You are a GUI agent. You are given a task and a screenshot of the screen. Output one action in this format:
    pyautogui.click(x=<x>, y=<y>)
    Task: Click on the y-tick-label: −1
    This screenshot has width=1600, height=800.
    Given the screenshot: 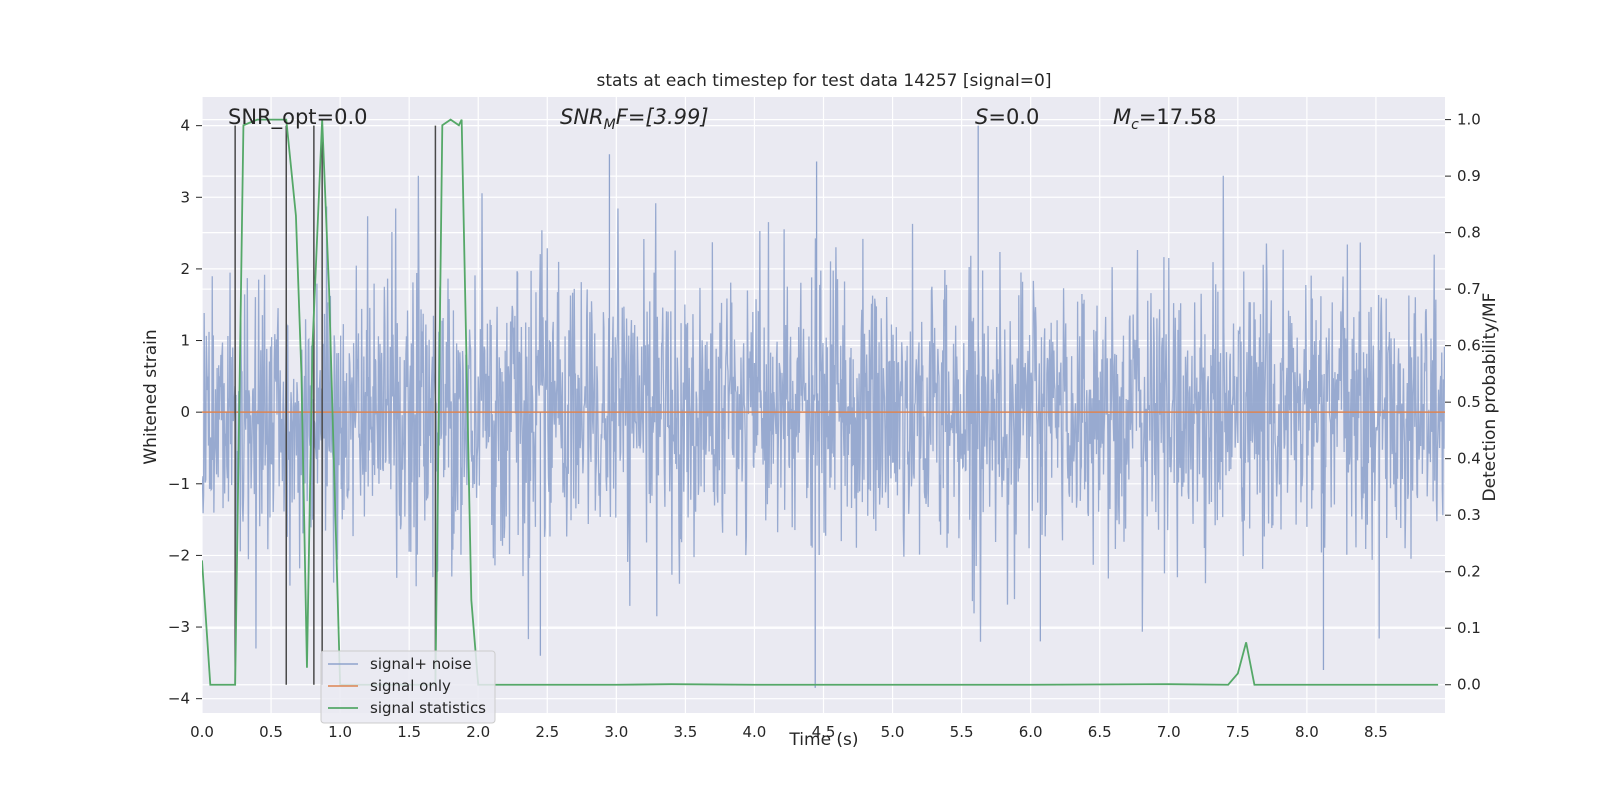 What is the action you would take?
    pyautogui.click(x=179, y=484)
    